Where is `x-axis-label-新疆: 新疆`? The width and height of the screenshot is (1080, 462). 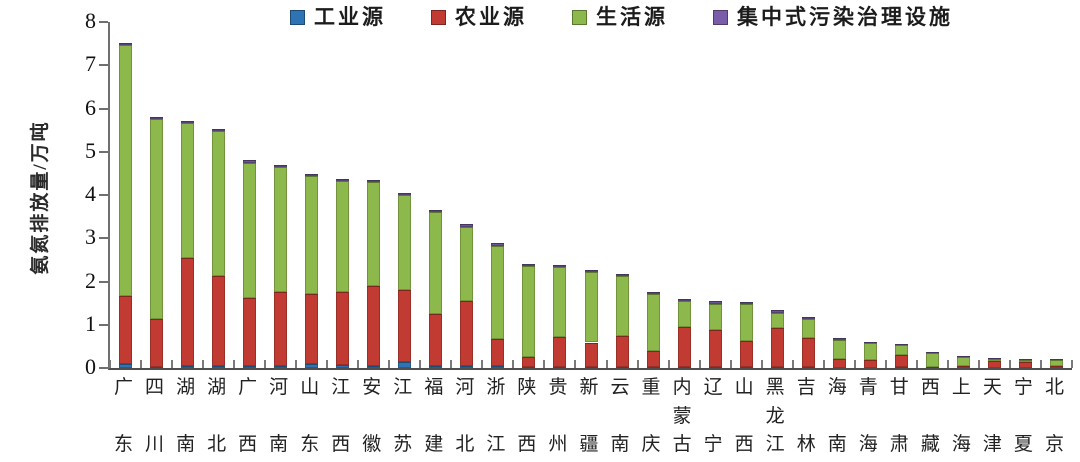 x-axis-label-新疆: 新疆 is located at coordinates (589, 416).